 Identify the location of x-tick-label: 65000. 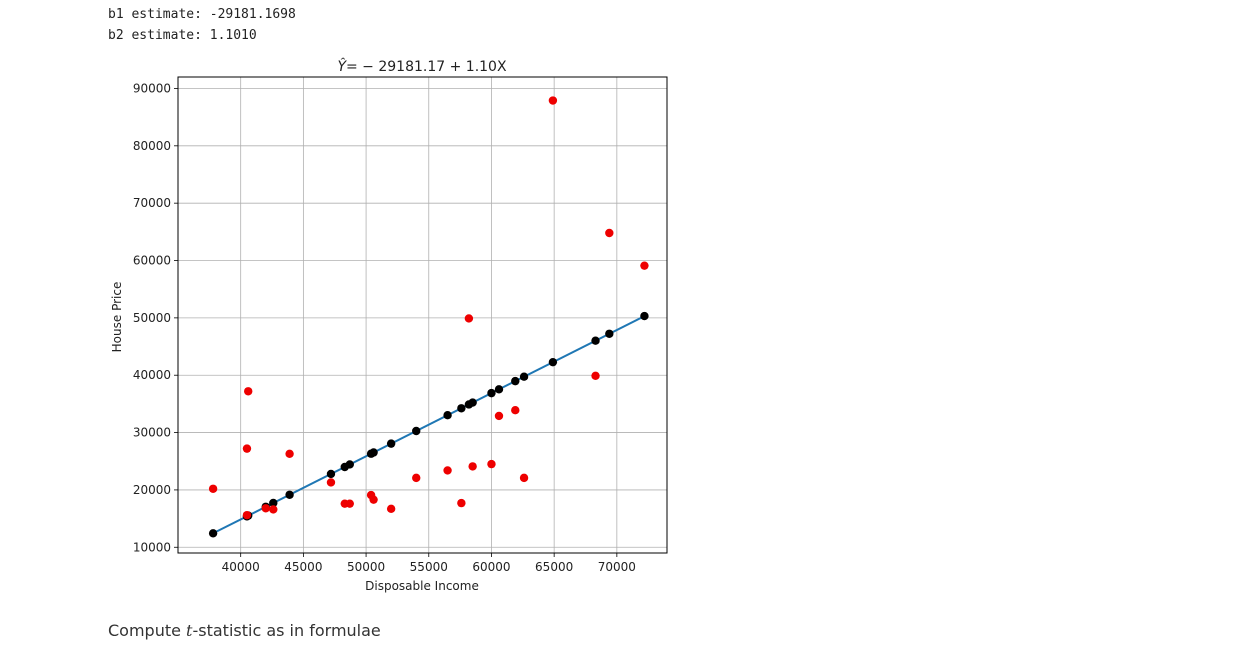
(554, 567).